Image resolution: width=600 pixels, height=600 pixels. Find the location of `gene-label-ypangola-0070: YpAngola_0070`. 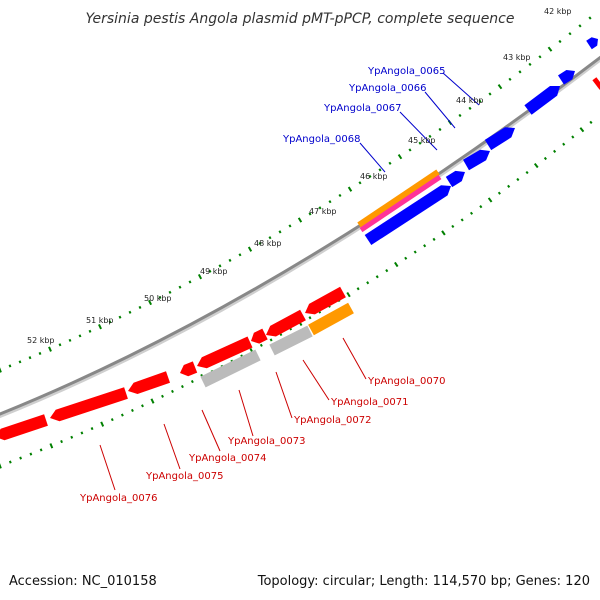

gene-label-ypangola-0070: YpAngola_0070 is located at coordinates (406, 381).